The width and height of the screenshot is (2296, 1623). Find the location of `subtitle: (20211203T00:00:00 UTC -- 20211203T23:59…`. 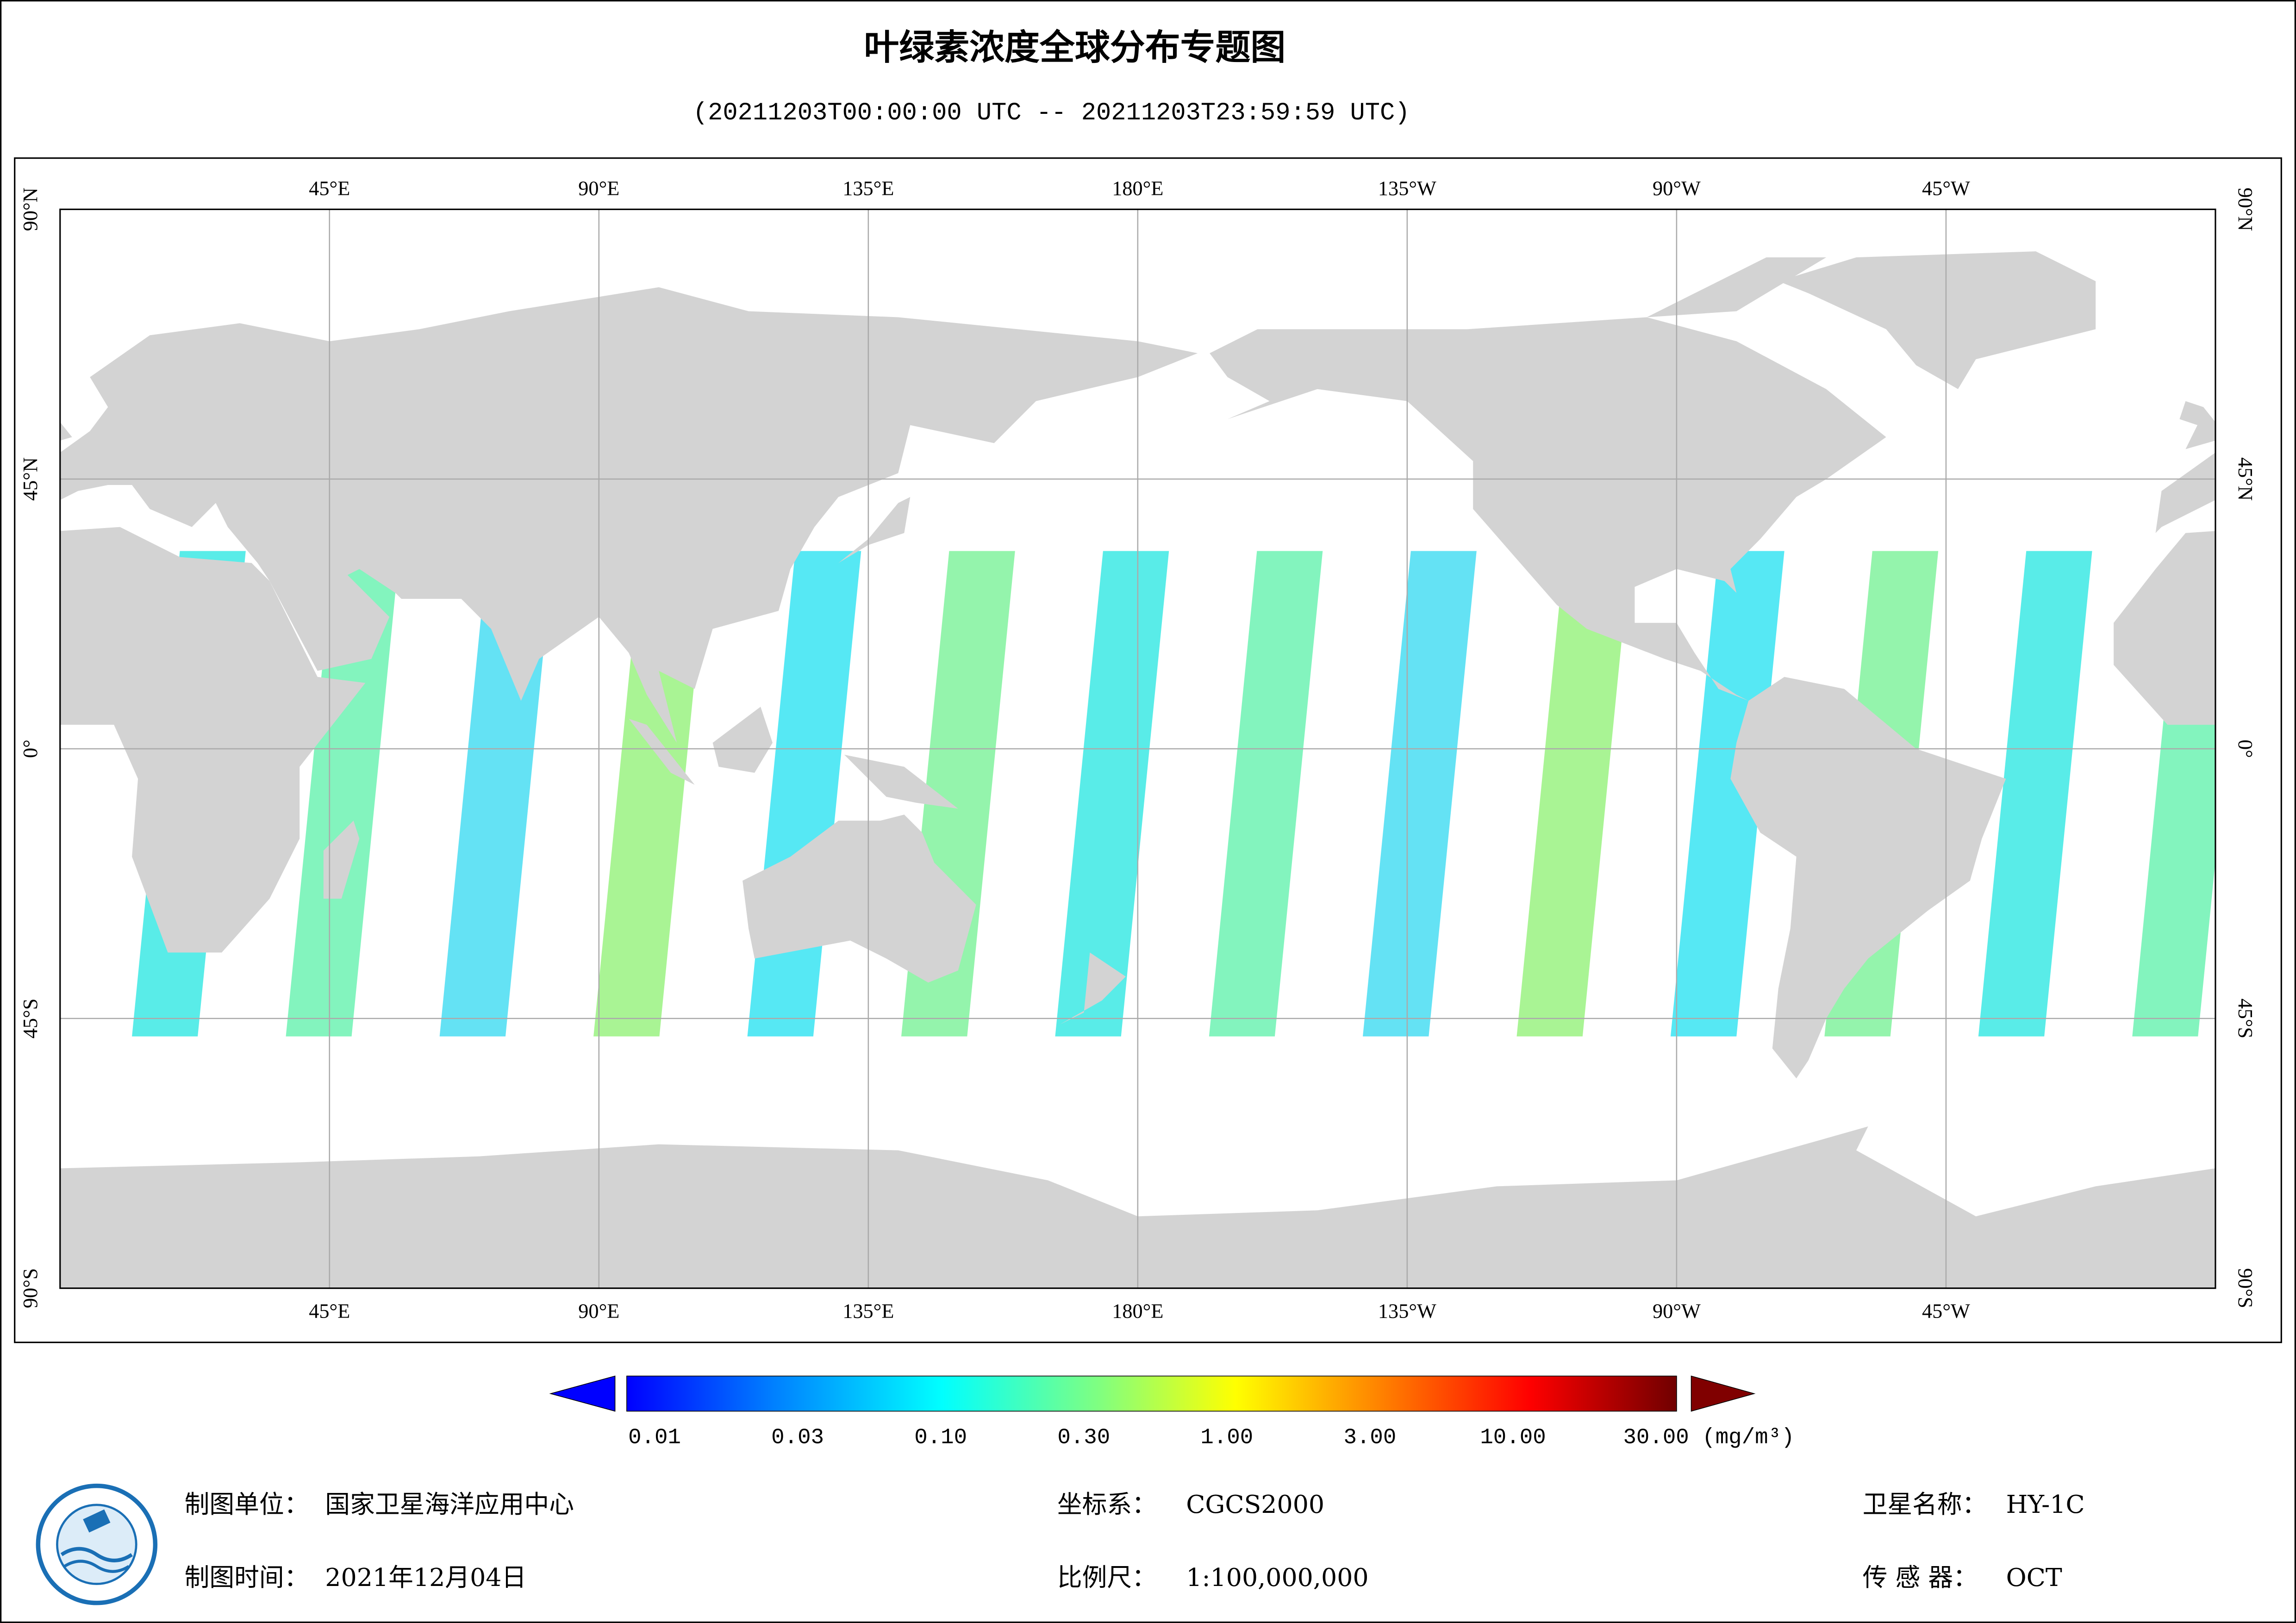

subtitle: (20211203T00:00:00 UTC -- 20211203T23:59… is located at coordinates (1051, 113).